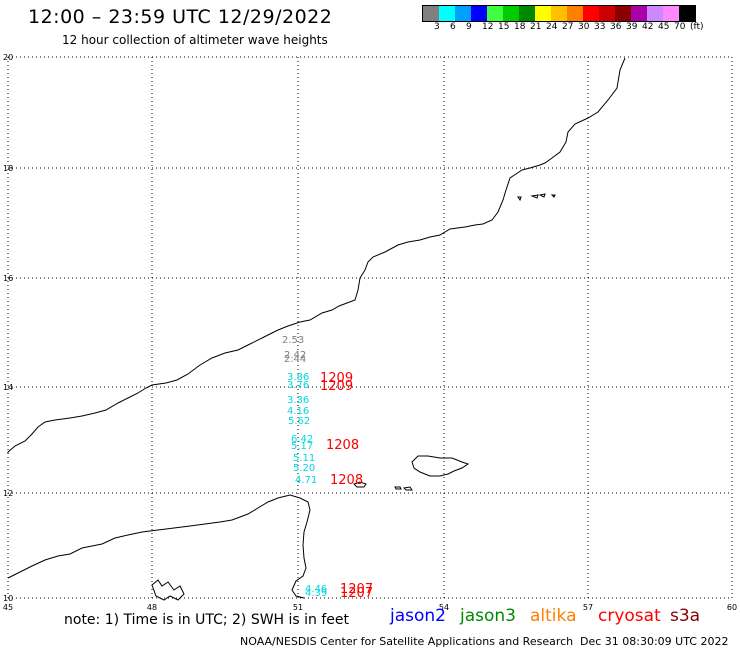 Image resolution: width=740 pixels, height=650 pixels. Describe the element at coordinates (469, 27) in the screenshot. I see `legend-label: 9` at that location.